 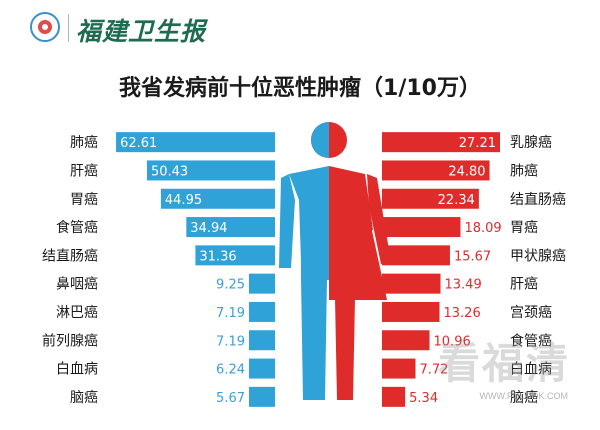 What do you see at coordinates (452, 341) in the screenshot?
I see `female-value-label: 10.96` at bounding box center [452, 341].